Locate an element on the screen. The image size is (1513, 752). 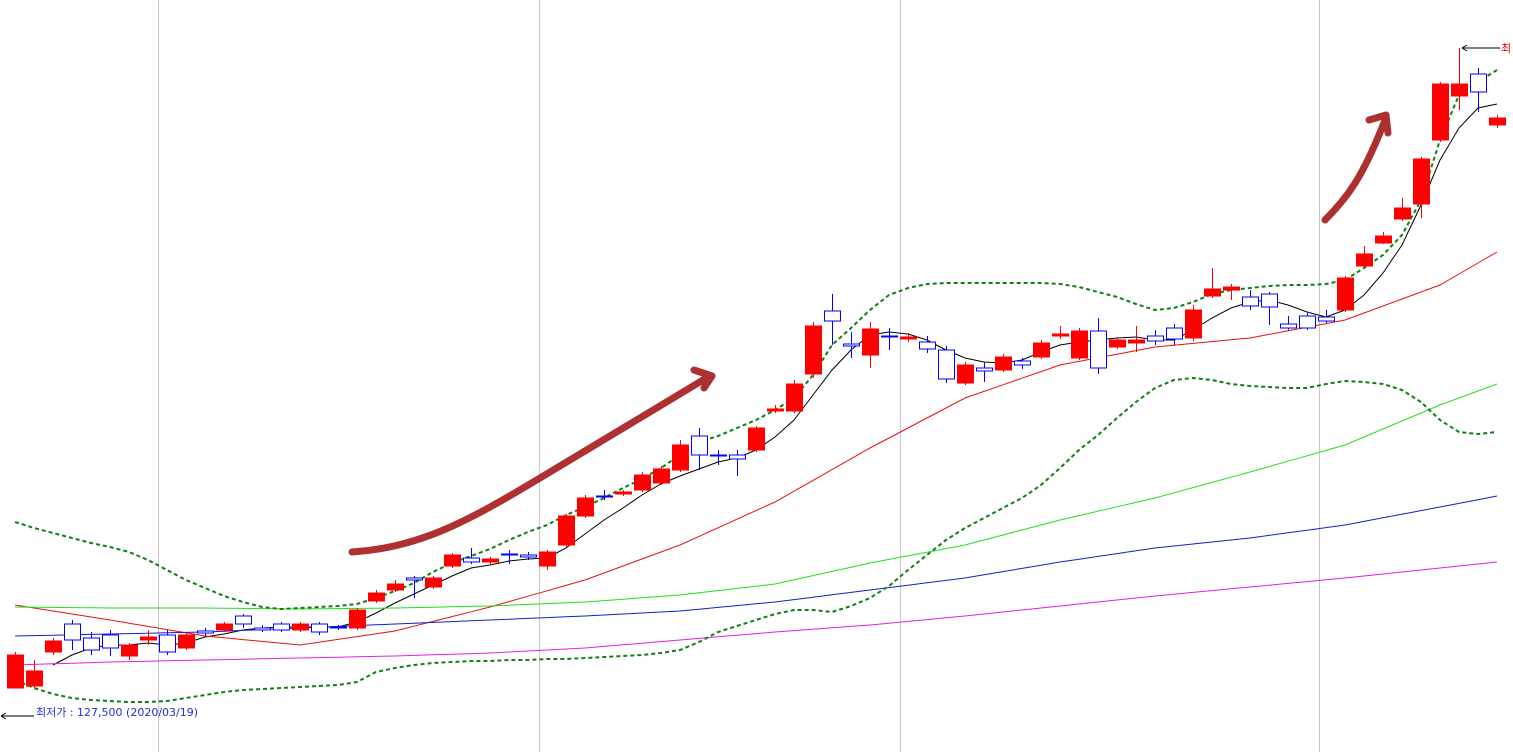
high-label: 최 is located at coordinates (1506, 48).